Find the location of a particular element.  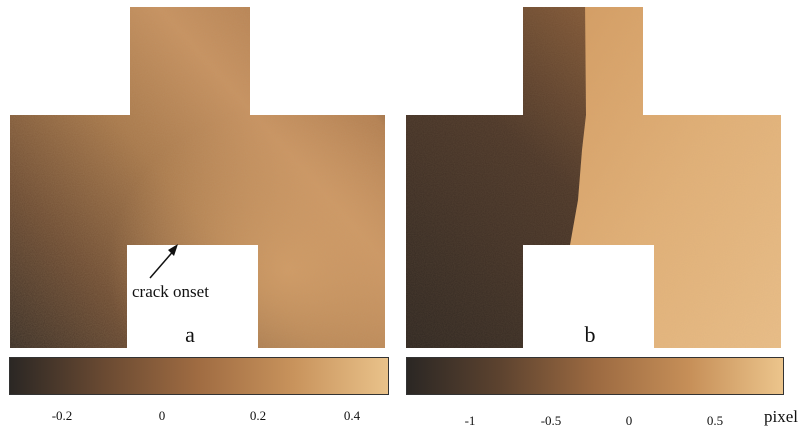

colorbar-b-tick: 0 is located at coordinates (629, 420).